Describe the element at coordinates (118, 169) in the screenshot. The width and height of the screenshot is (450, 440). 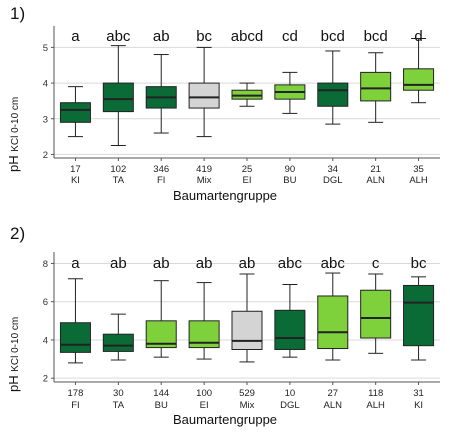
I see `sample-count: 102` at that location.